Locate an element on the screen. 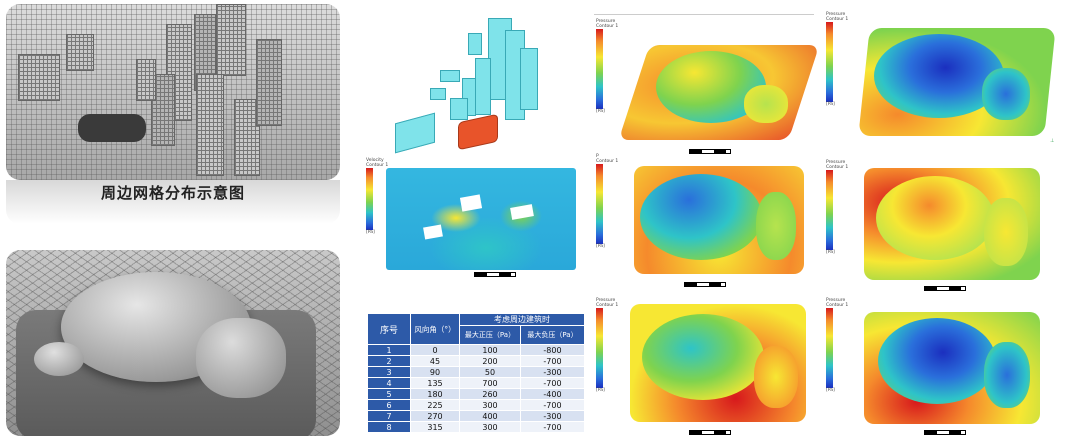  table-row: 5 180 260 -400 is located at coordinates (476, 394).